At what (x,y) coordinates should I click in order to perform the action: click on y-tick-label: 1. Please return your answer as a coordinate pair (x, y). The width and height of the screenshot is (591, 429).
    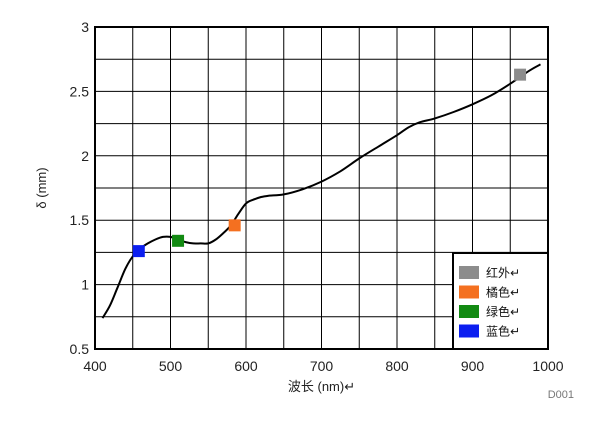
    Looking at the image, I should click on (85, 285).